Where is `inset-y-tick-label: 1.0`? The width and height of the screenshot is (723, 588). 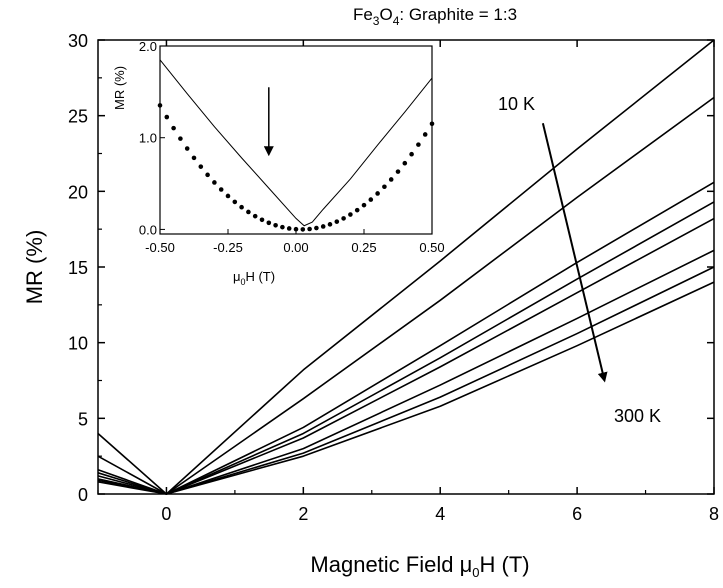 inset-y-tick-label: 1.0 is located at coordinates (148, 138).